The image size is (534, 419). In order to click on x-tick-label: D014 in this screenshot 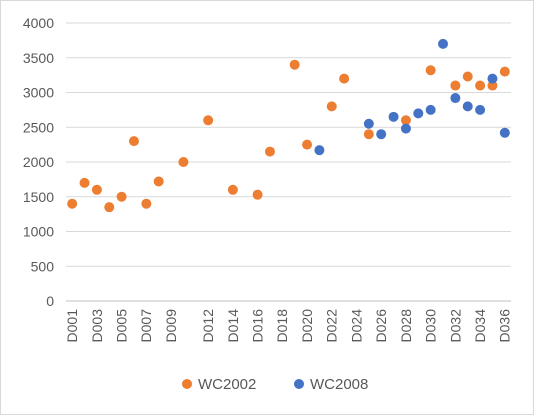, I will do `click(233, 326)`.